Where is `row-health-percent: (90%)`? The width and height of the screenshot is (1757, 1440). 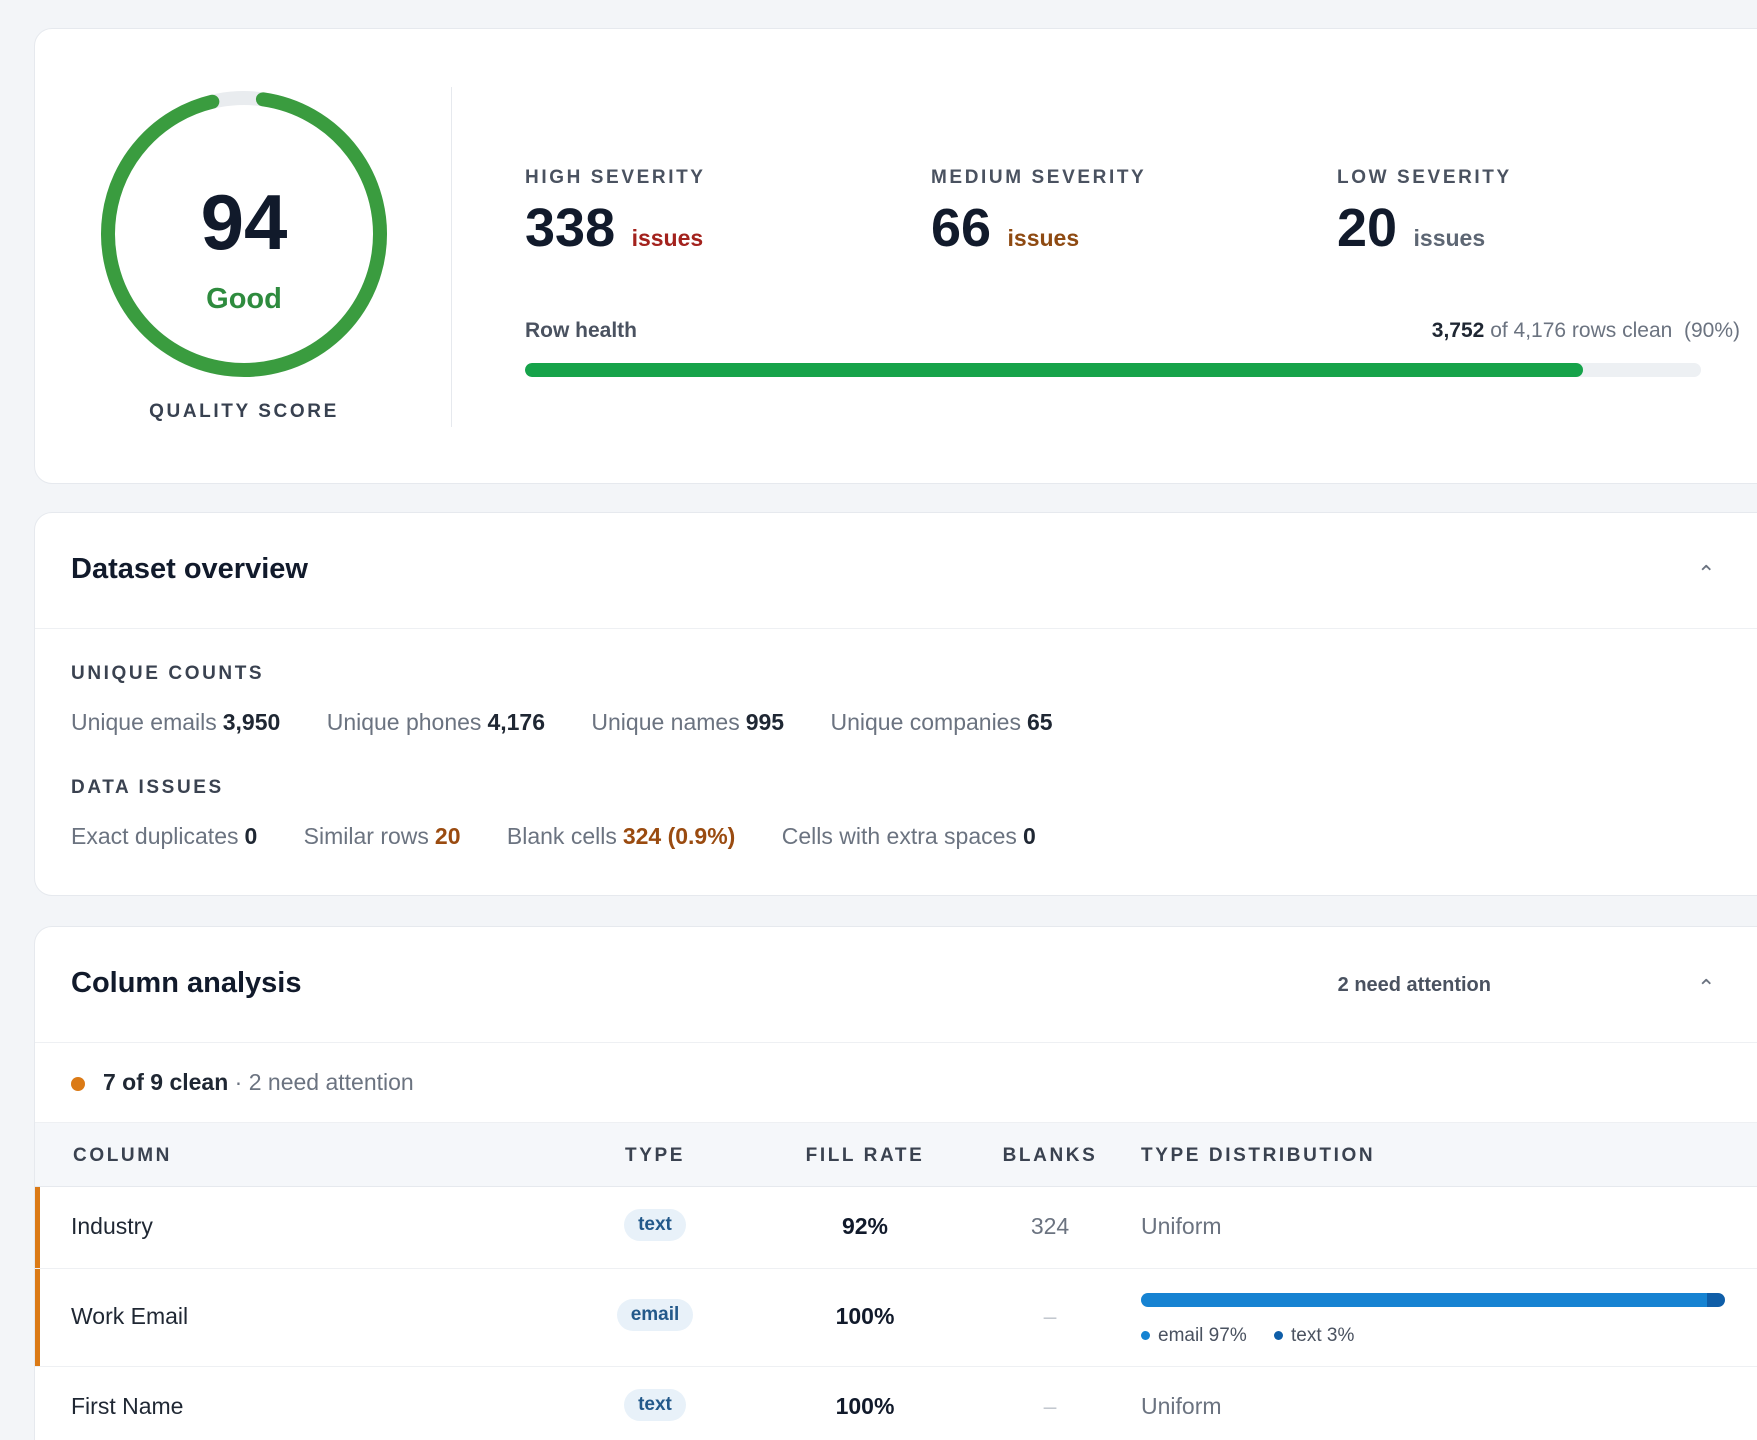 row-health-percent: (90%) is located at coordinates (1711, 330).